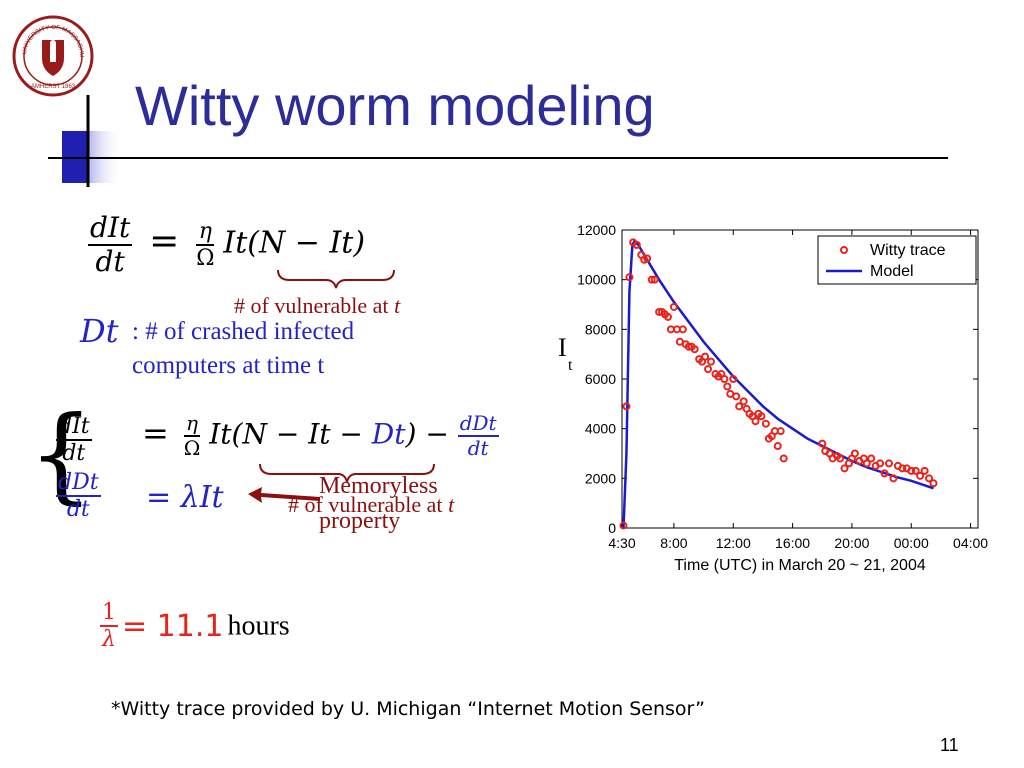  What do you see at coordinates (949, 745) in the screenshot?
I see `page-number: 11` at bounding box center [949, 745].